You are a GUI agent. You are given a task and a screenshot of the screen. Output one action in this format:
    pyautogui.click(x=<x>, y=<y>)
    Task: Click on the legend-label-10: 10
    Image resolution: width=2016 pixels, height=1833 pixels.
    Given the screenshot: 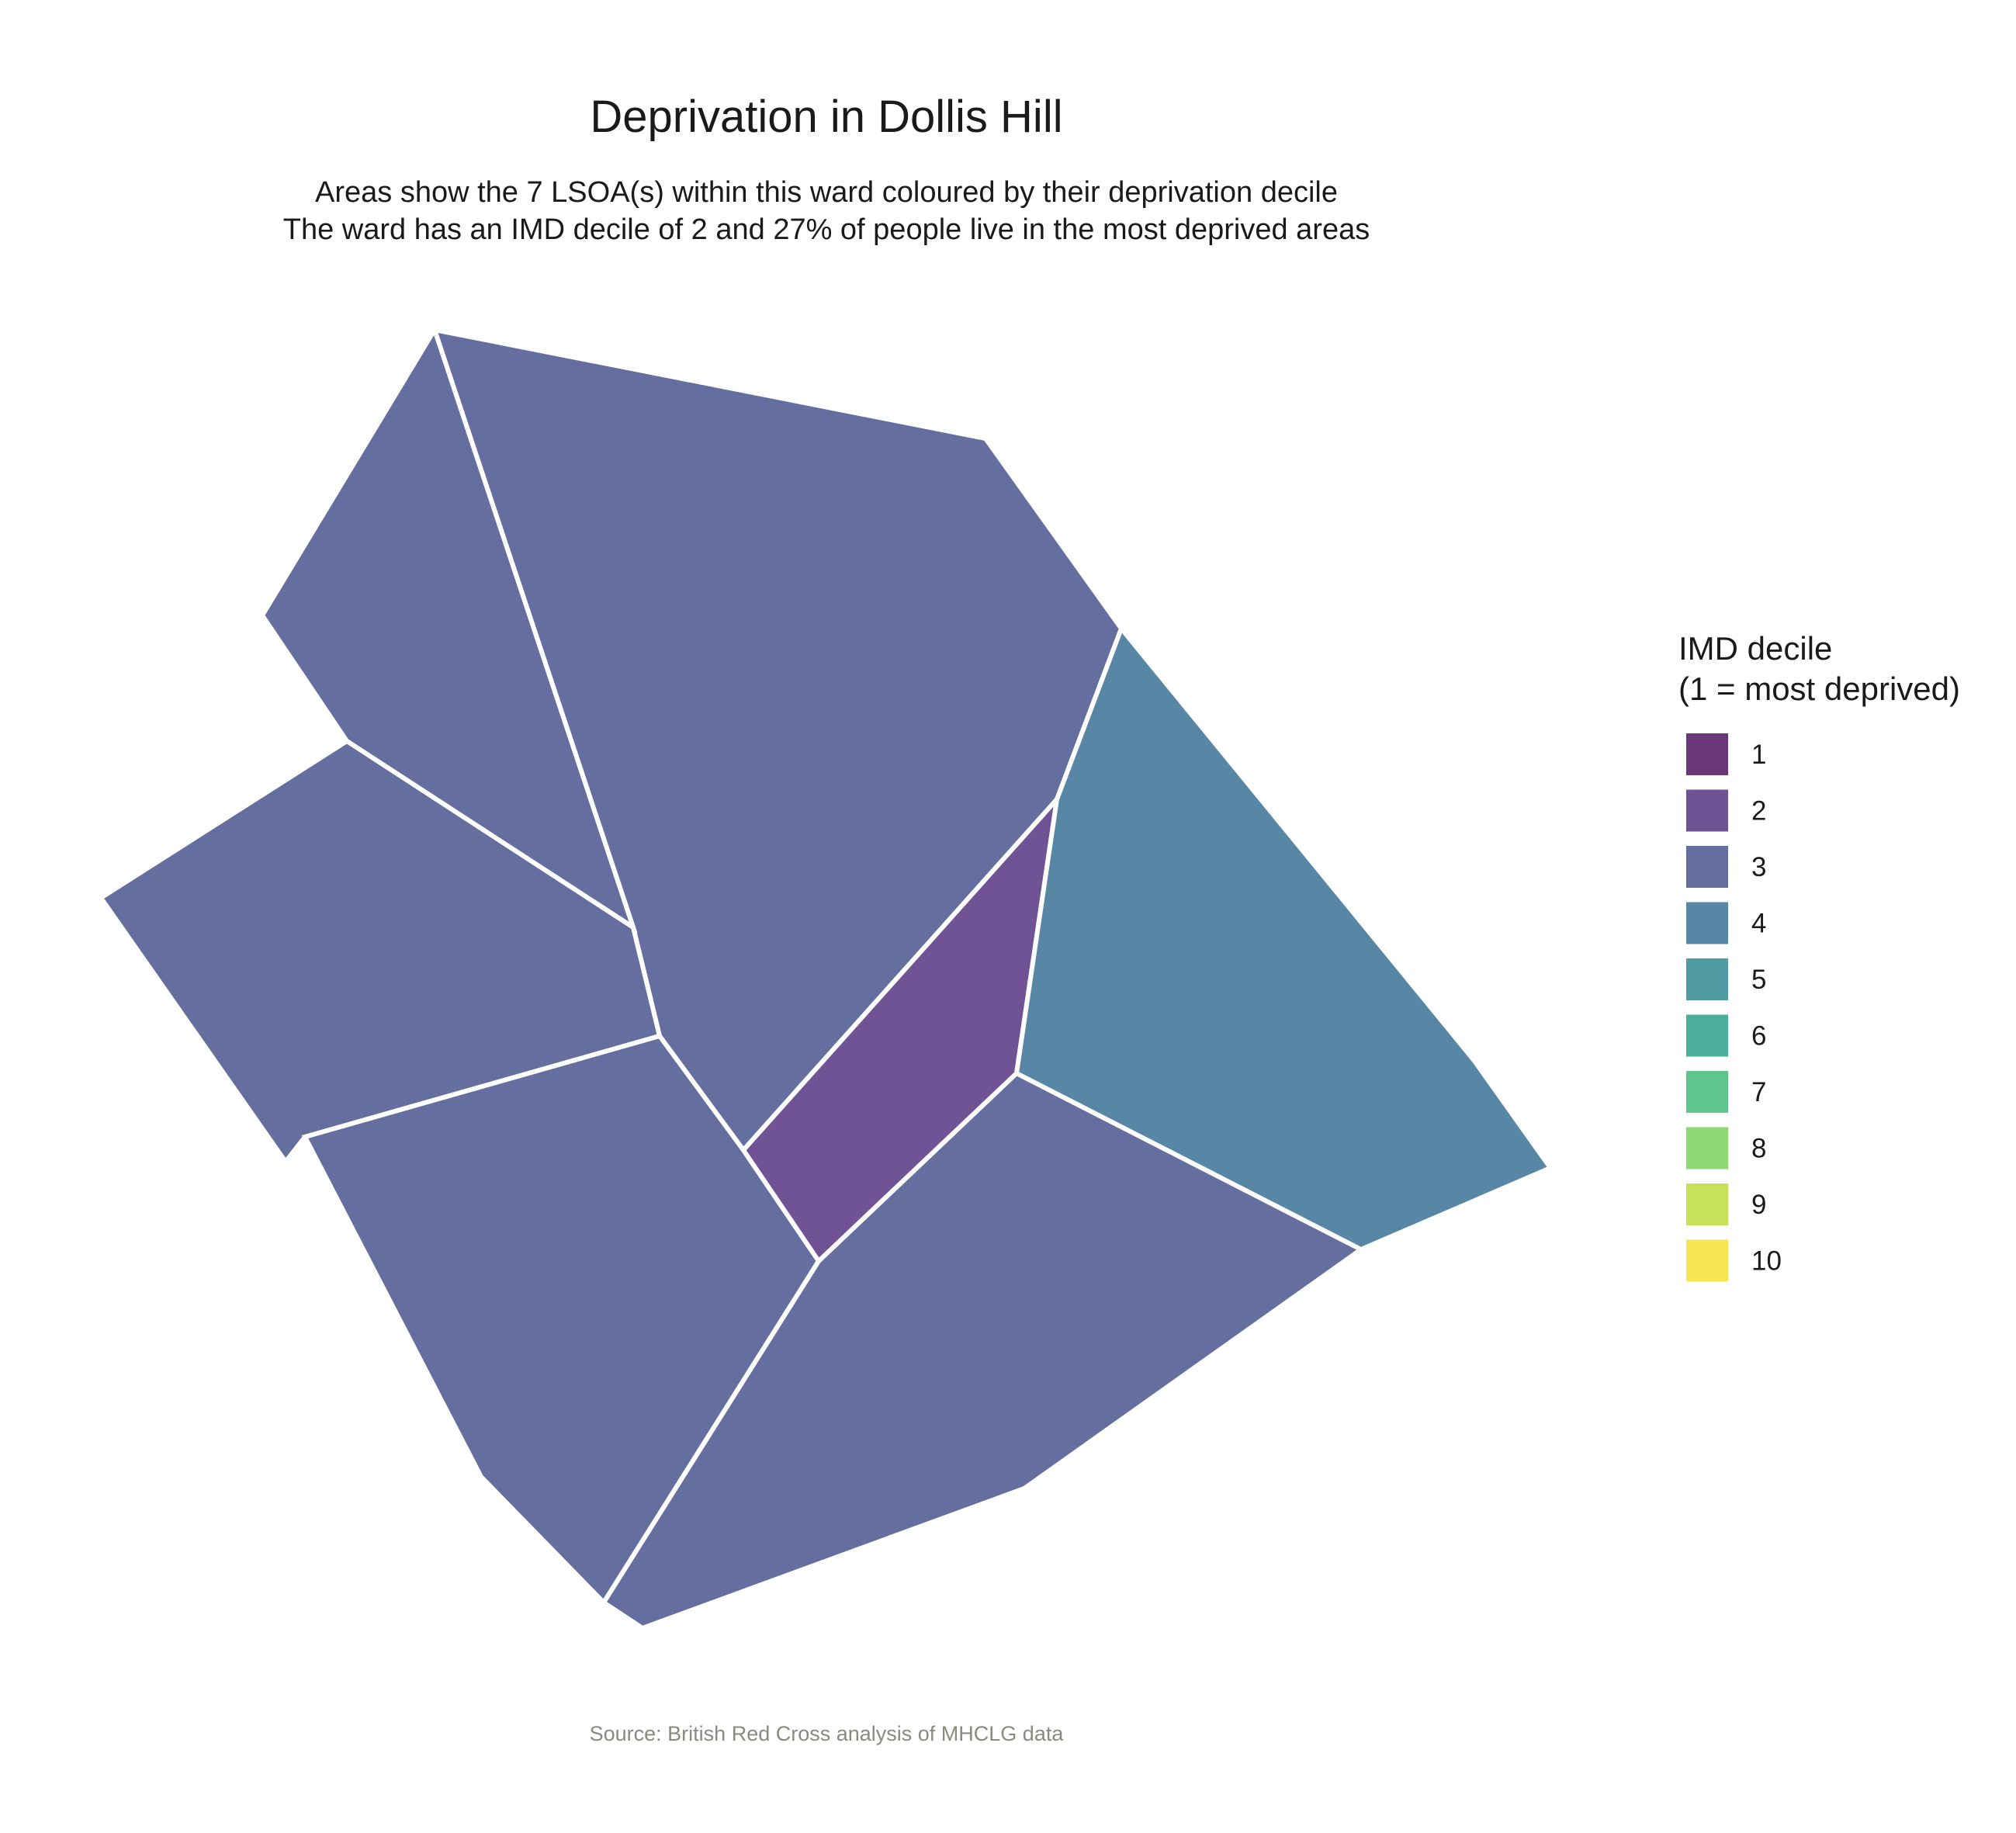 What is the action you would take?
    pyautogui.click(x=1766, y=1261)
    